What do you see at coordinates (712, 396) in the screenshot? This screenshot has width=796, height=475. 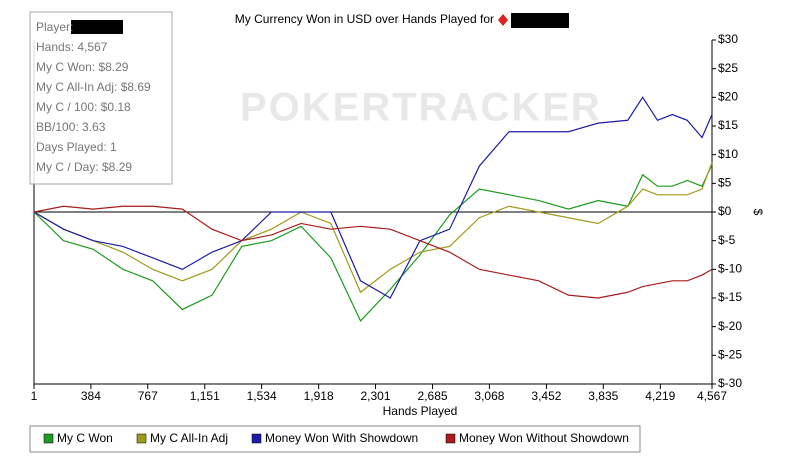 I see `x-tick-label: 4,567` at bounding box center [712, 396].